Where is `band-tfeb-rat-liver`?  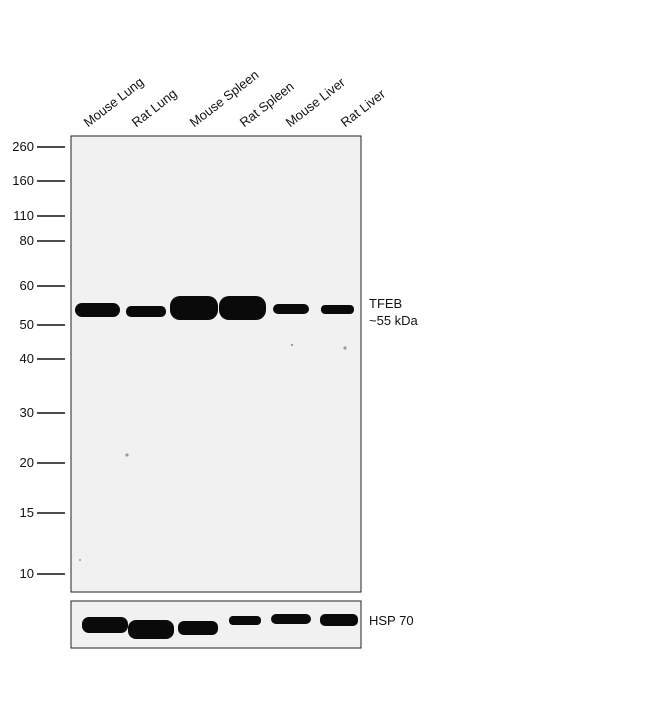 band-tfeb-rat-liver is located at coordinates (337, 309).